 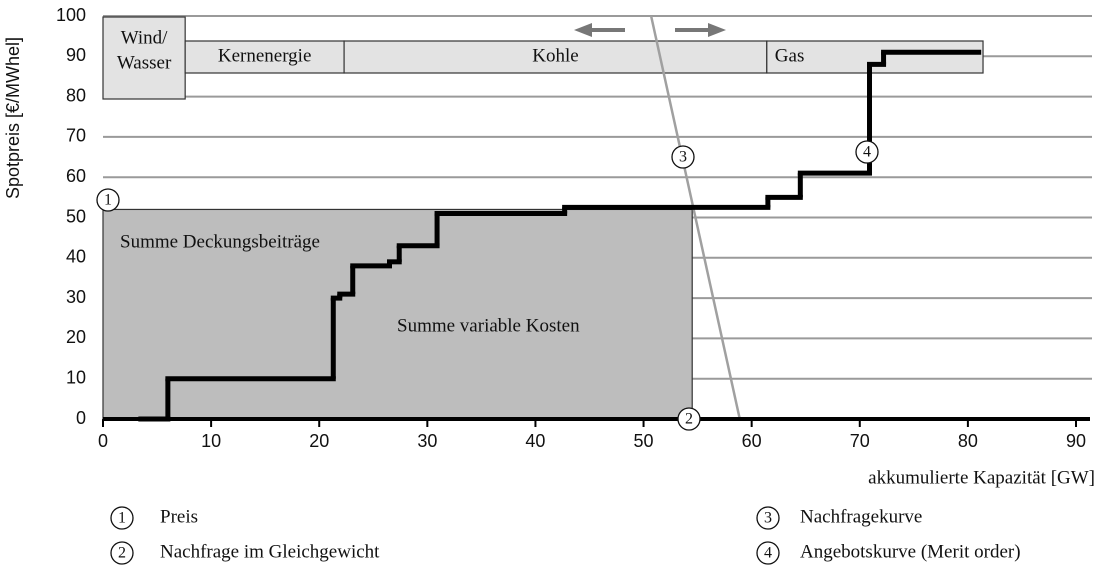 I want to click on y-tick-label: 70, so click(x=76, y=136).